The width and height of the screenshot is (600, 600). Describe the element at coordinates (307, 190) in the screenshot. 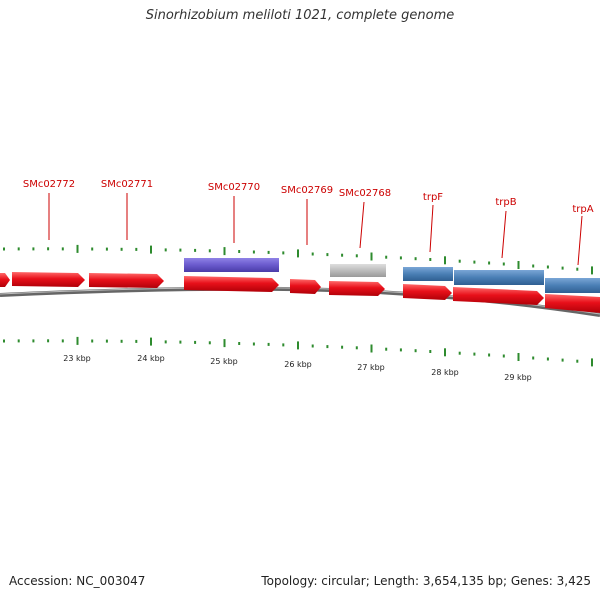

I see `gene-label-smc02769: SMc02769` at that location.